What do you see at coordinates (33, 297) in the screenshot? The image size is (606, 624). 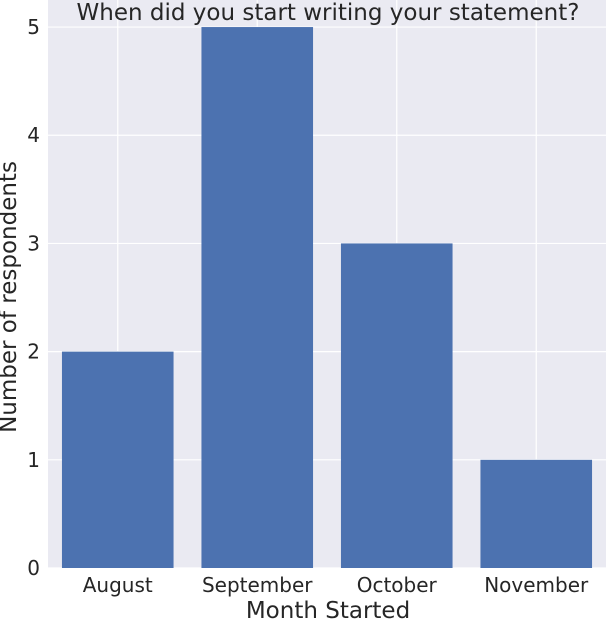 I see `y-tick-labels: 0 1 2 3 4 5` at bounding box center [33, 297].